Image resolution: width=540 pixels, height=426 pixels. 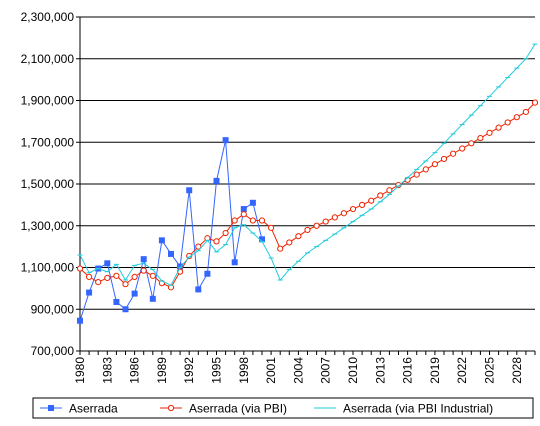 I want to click on y-tick-label: 1,300,000, so click(x=48, y=226).